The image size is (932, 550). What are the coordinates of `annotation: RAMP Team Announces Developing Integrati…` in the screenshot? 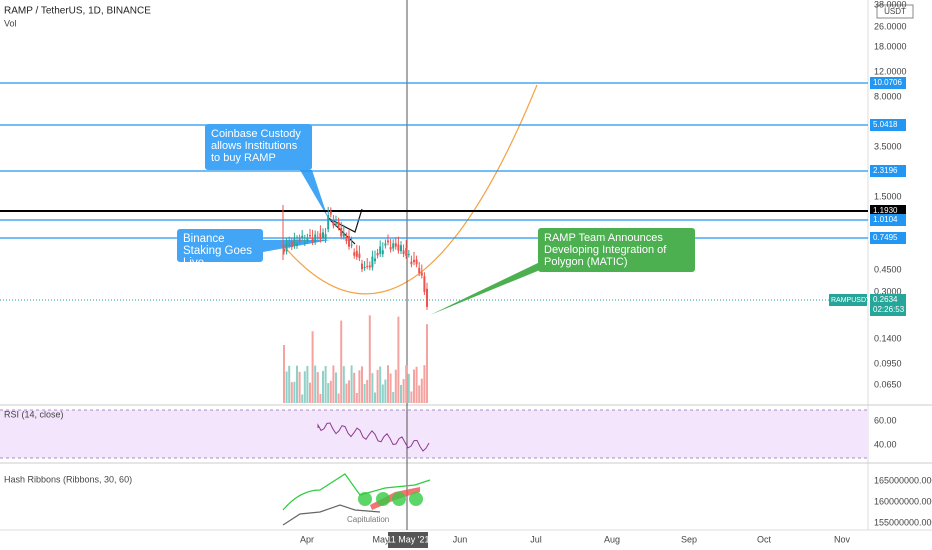 It's located at (616, 250).